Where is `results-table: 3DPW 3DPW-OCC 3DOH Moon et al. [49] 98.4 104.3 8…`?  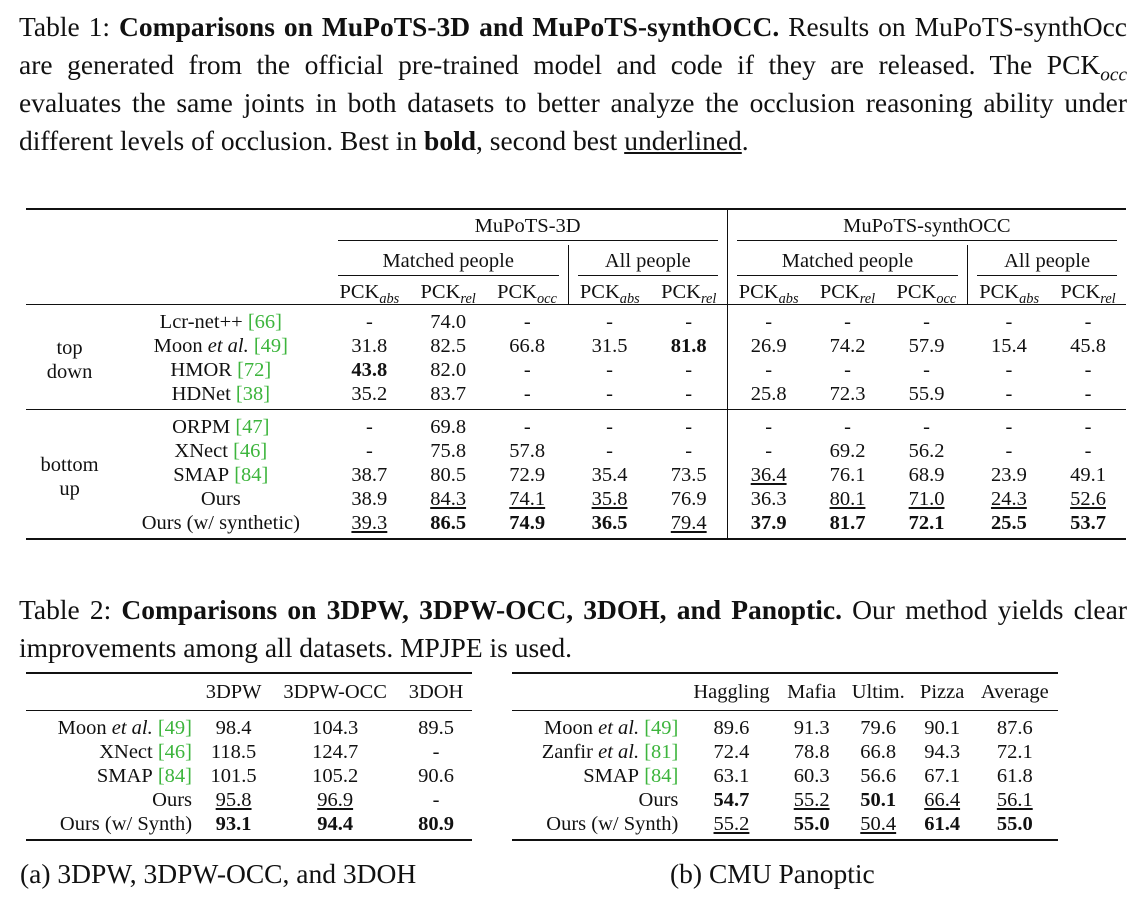 results-table: 3DPW 3DPW-OCC 3DOH Moon et al. [49] 98.4 104.3 8… is located at coordinates (249, 756).